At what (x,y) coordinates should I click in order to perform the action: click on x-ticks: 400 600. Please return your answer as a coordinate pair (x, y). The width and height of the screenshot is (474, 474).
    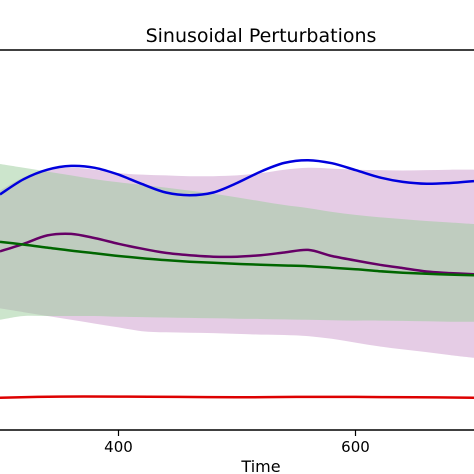
    Looking at the image, I should click on (237, 443).